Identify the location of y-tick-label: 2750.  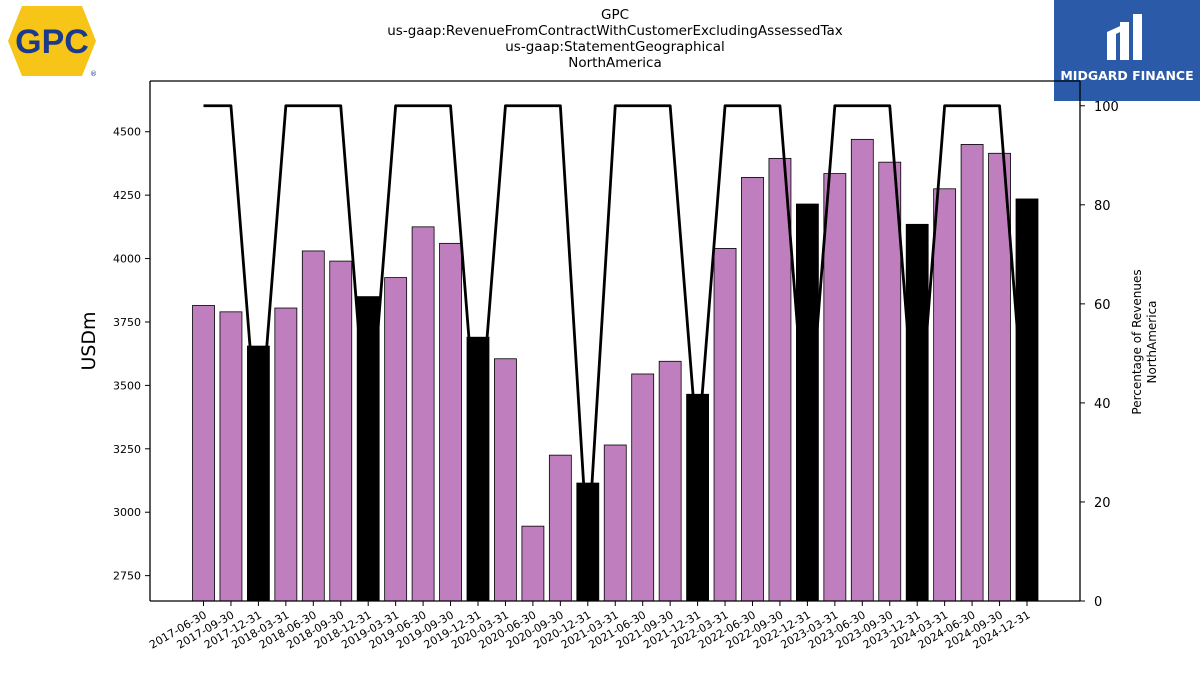
(127, 576).